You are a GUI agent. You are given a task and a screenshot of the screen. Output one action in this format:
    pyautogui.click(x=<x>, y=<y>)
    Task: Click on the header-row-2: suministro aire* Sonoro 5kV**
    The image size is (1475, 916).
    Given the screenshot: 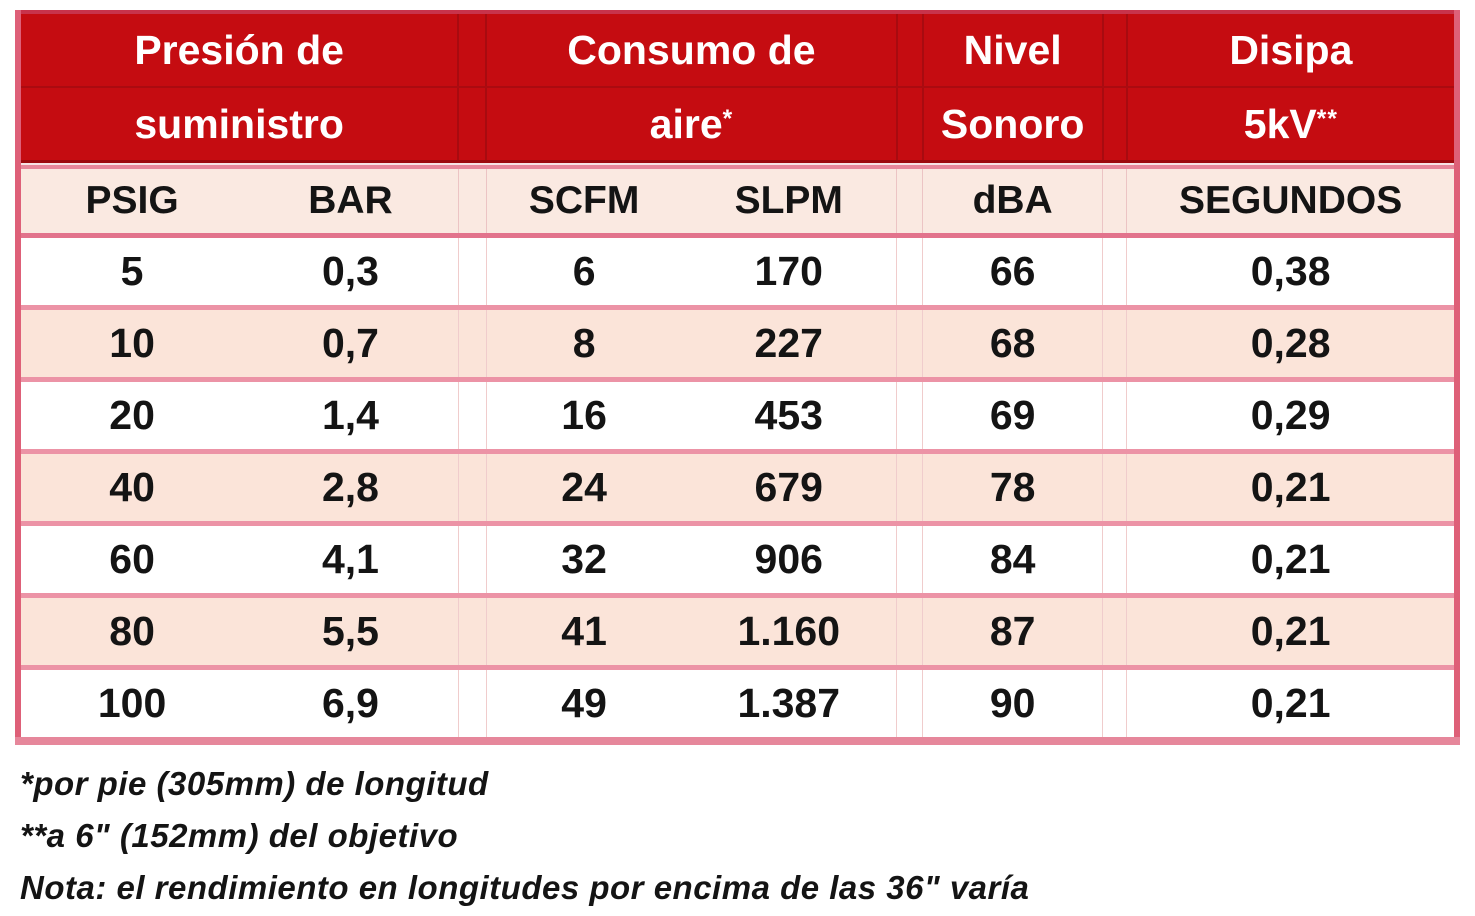 What is the action you would take?
    pyautogui.click(x=737, y=123)
    